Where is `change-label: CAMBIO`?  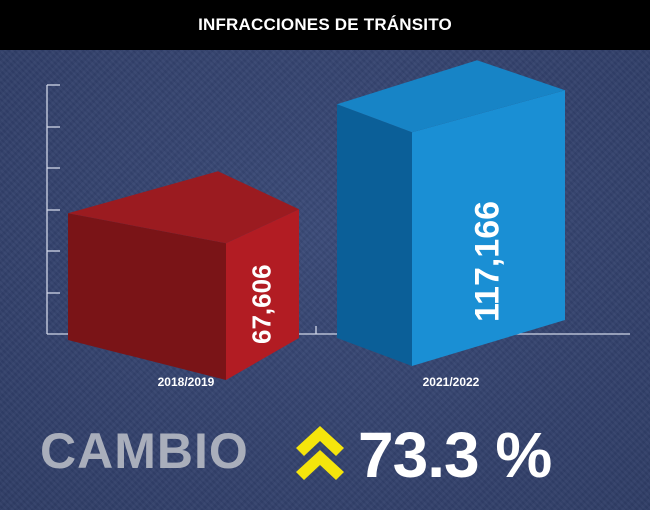
change-label: CAMBIO is located at coordinates (144, 451).